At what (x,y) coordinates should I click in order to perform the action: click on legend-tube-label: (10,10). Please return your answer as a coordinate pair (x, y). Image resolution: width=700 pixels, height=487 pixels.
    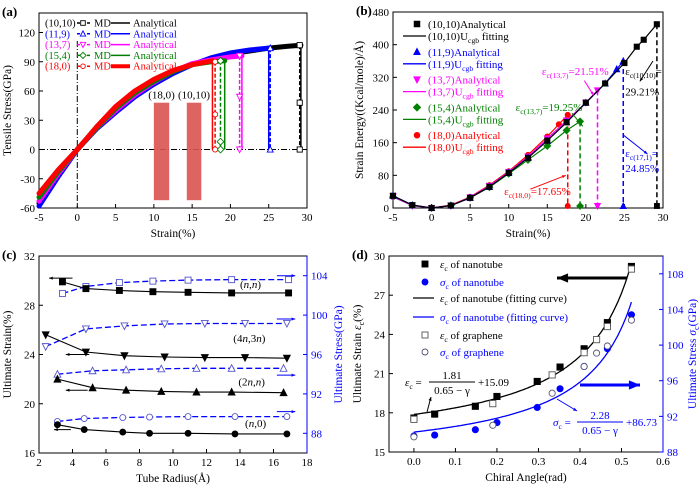
    Looking at the image, I should click on (60, 24).